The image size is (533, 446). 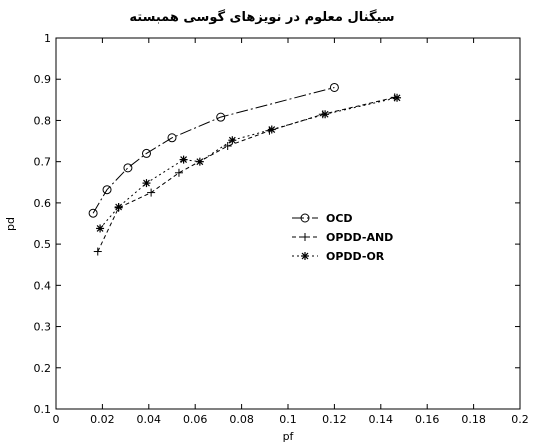 I want to click on y-tick-label: 0.6, so click(x=43, y=203).